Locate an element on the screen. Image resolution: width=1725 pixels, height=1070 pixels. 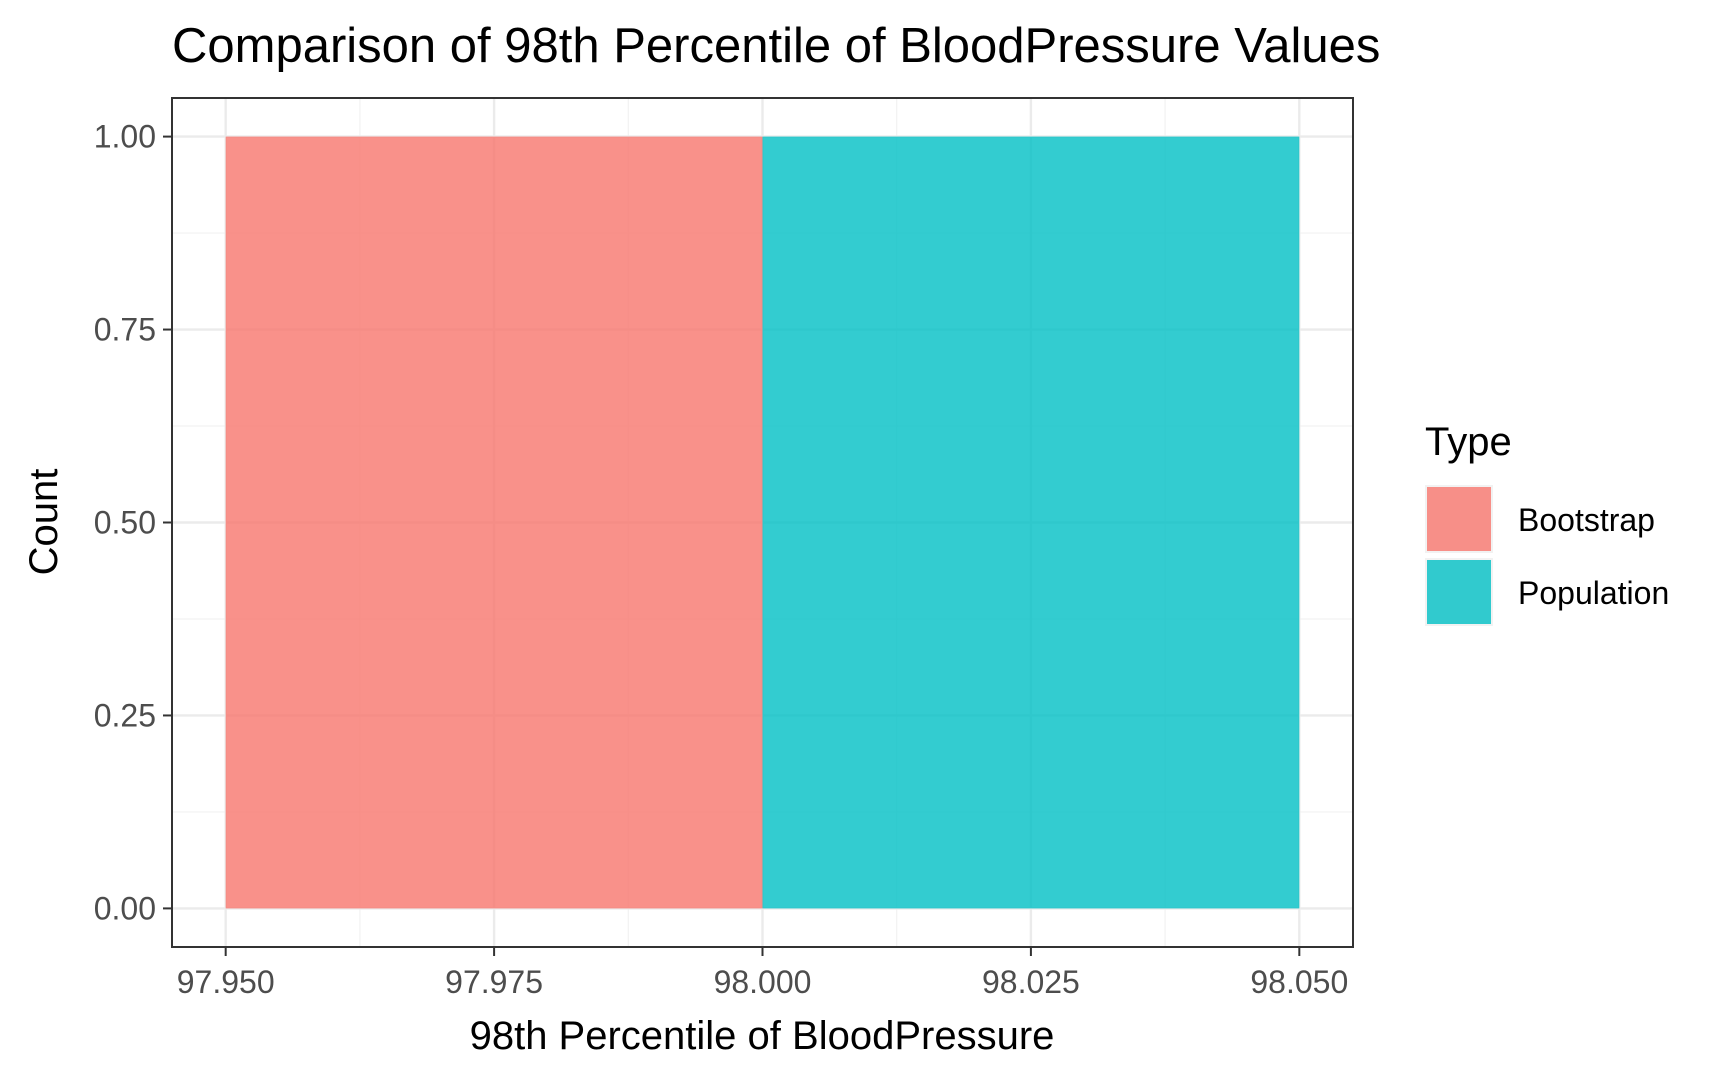
y-axis-label: Count is located at coordinates (44, 522).